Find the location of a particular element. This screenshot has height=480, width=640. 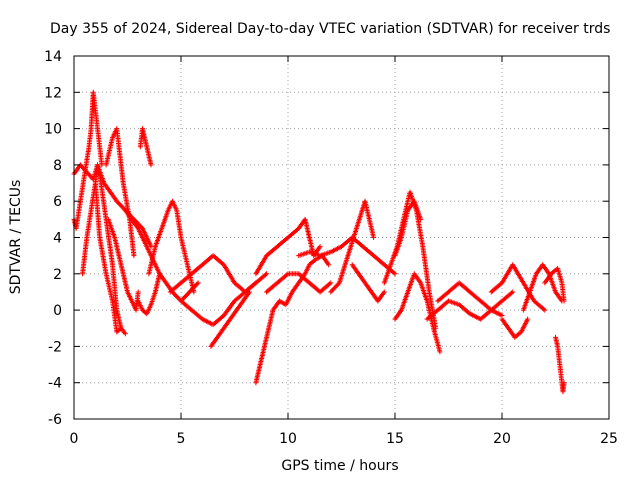

x-axis-label: GPS time / hours is located at coordinates (339, 466).